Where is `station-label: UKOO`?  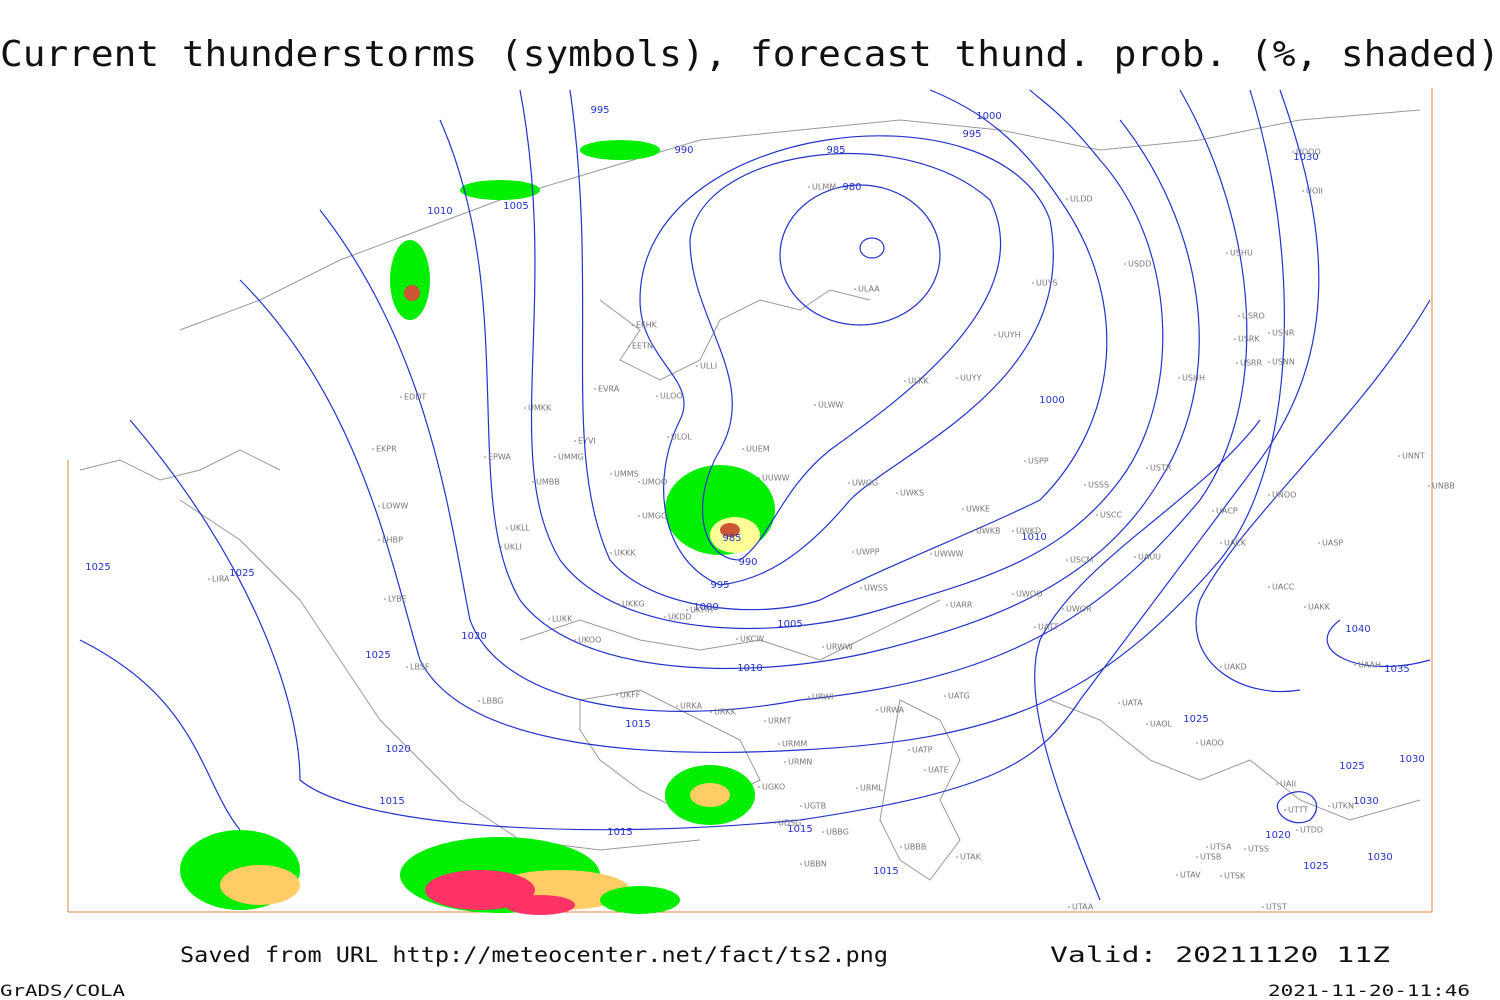
station-label: UKOO is located at coordinates (589, 640).